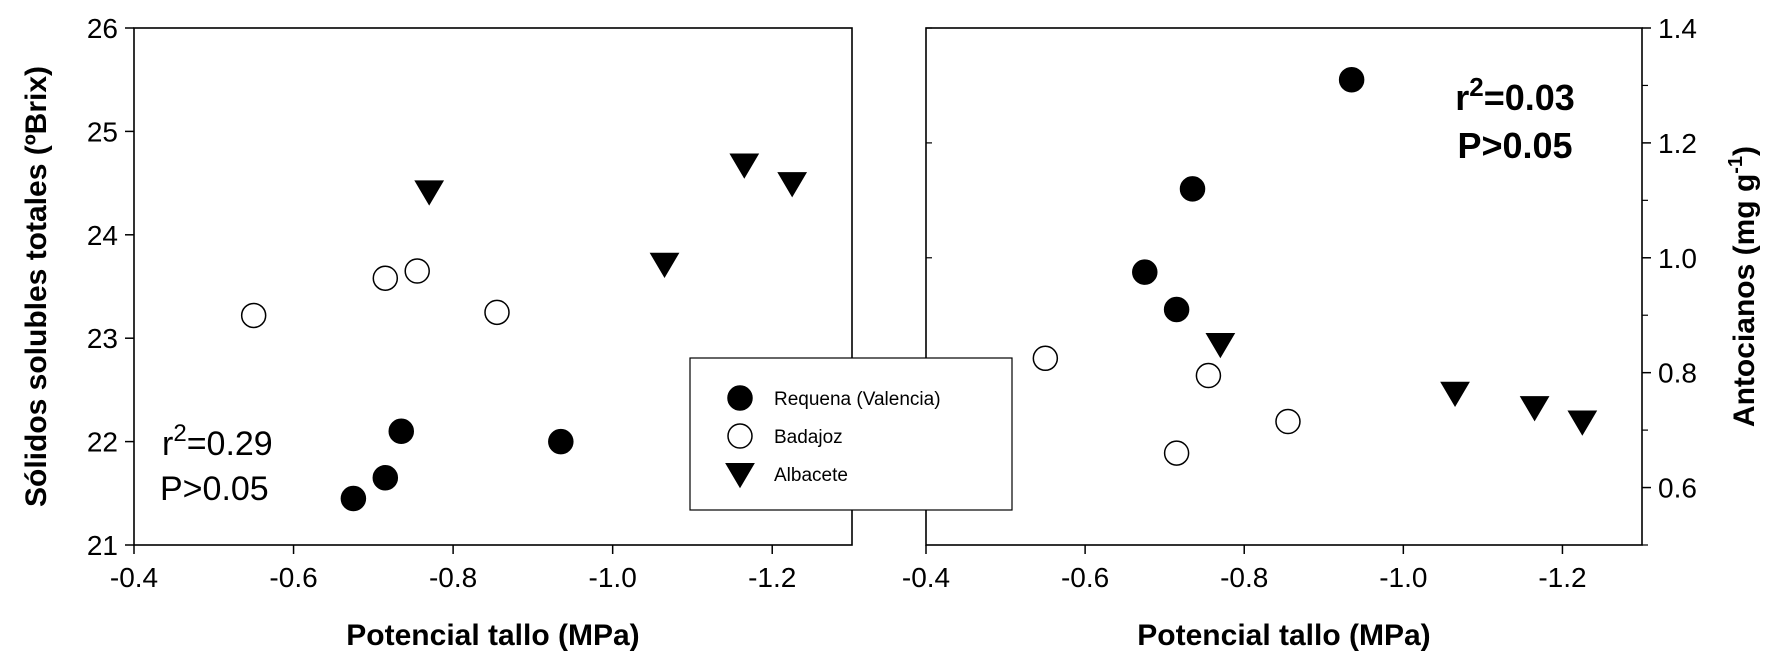 The width and height of the screenshot is (1785, 656). Describe the element at coordinates (857, 399) in the screenshot. I see `legend-label: Requena (Valencia)` at that location.